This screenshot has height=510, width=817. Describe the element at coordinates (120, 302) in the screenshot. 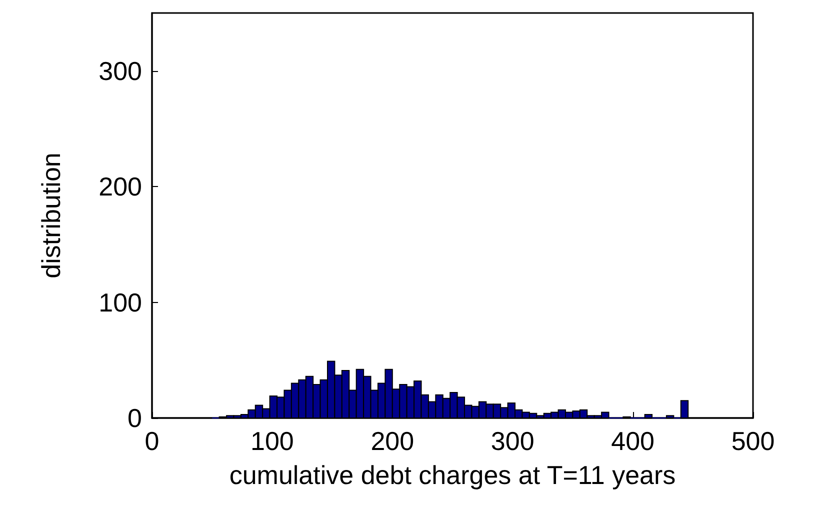

I see `y-tick-label: 100` at that location.